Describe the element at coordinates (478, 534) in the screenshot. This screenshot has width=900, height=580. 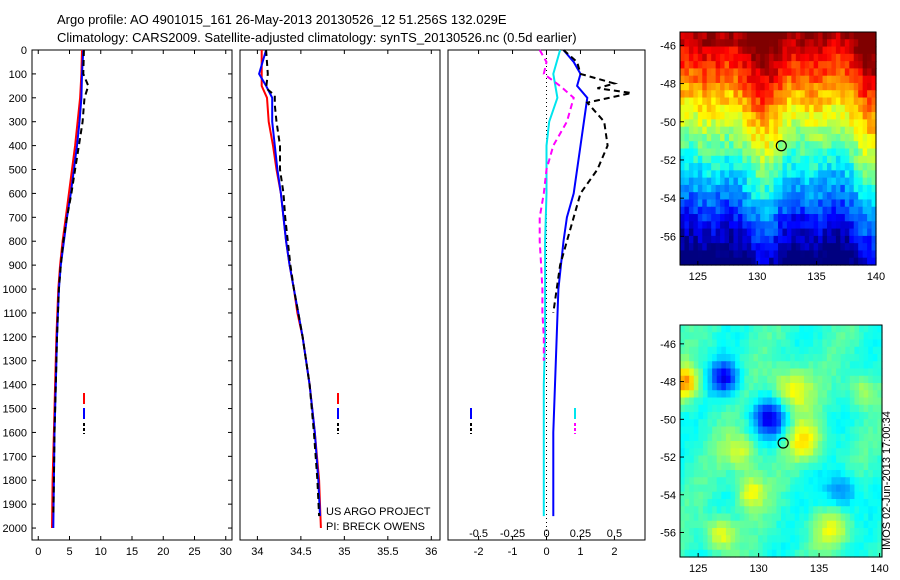
I see `diff-s-tick-label: -0.5` at that location.